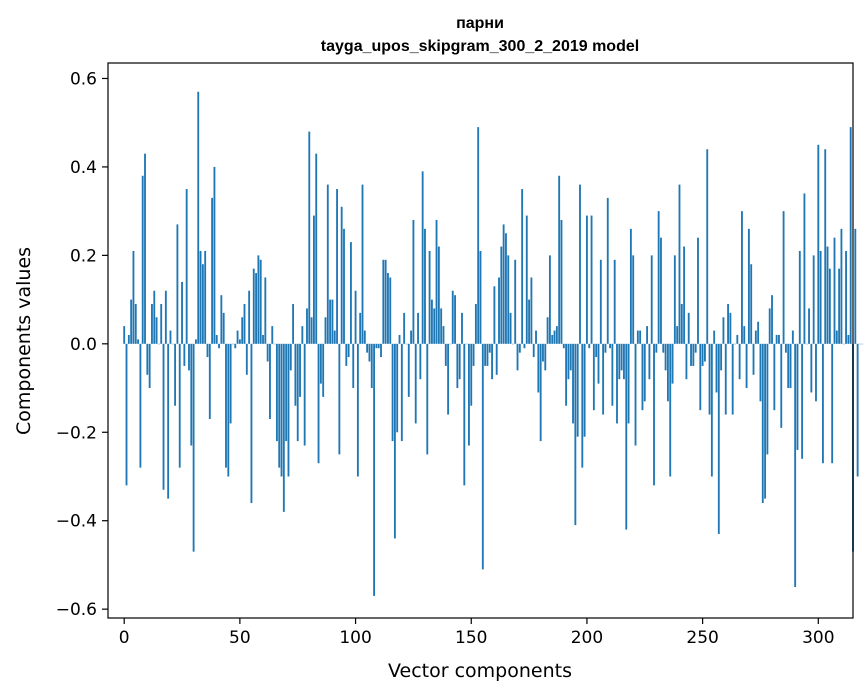  Describe the element at coordinates (471, 638) in the screenshot. I see `x-tick-label: 150` at that location.